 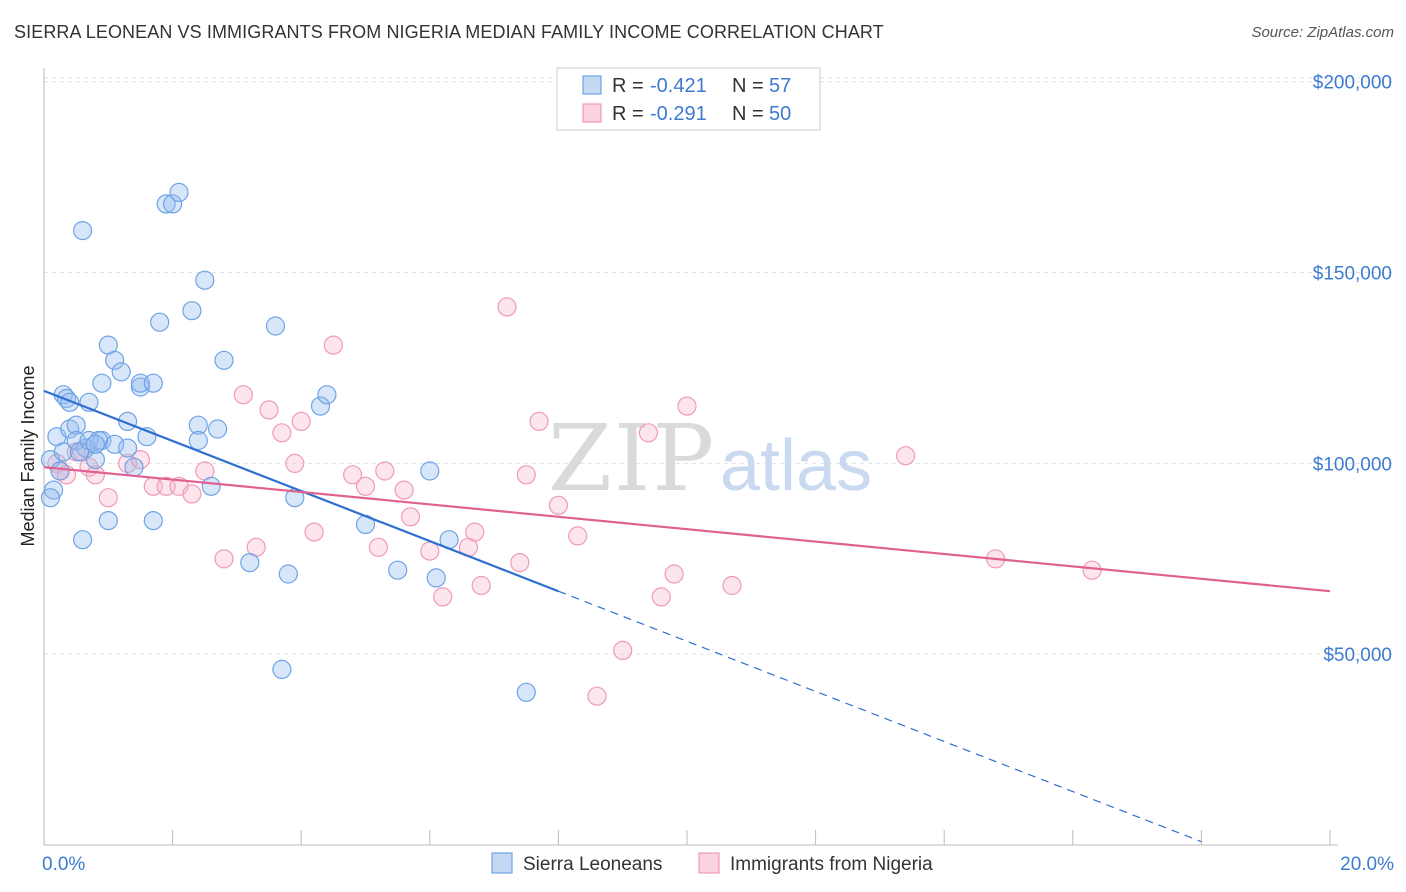 I want to click on source-label: Source: ZipAtlas.com, so click(x=1322, y=32).